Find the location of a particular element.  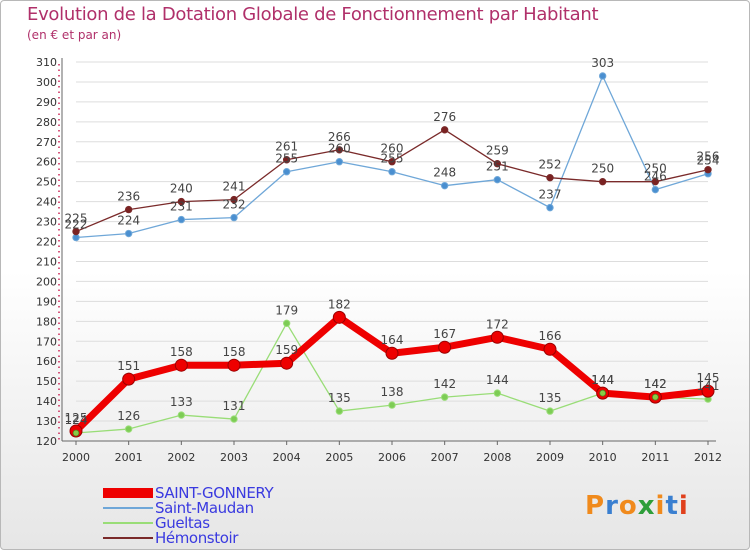

data-label-gueltas-2009: 135 is located at coordinates (550, 398).